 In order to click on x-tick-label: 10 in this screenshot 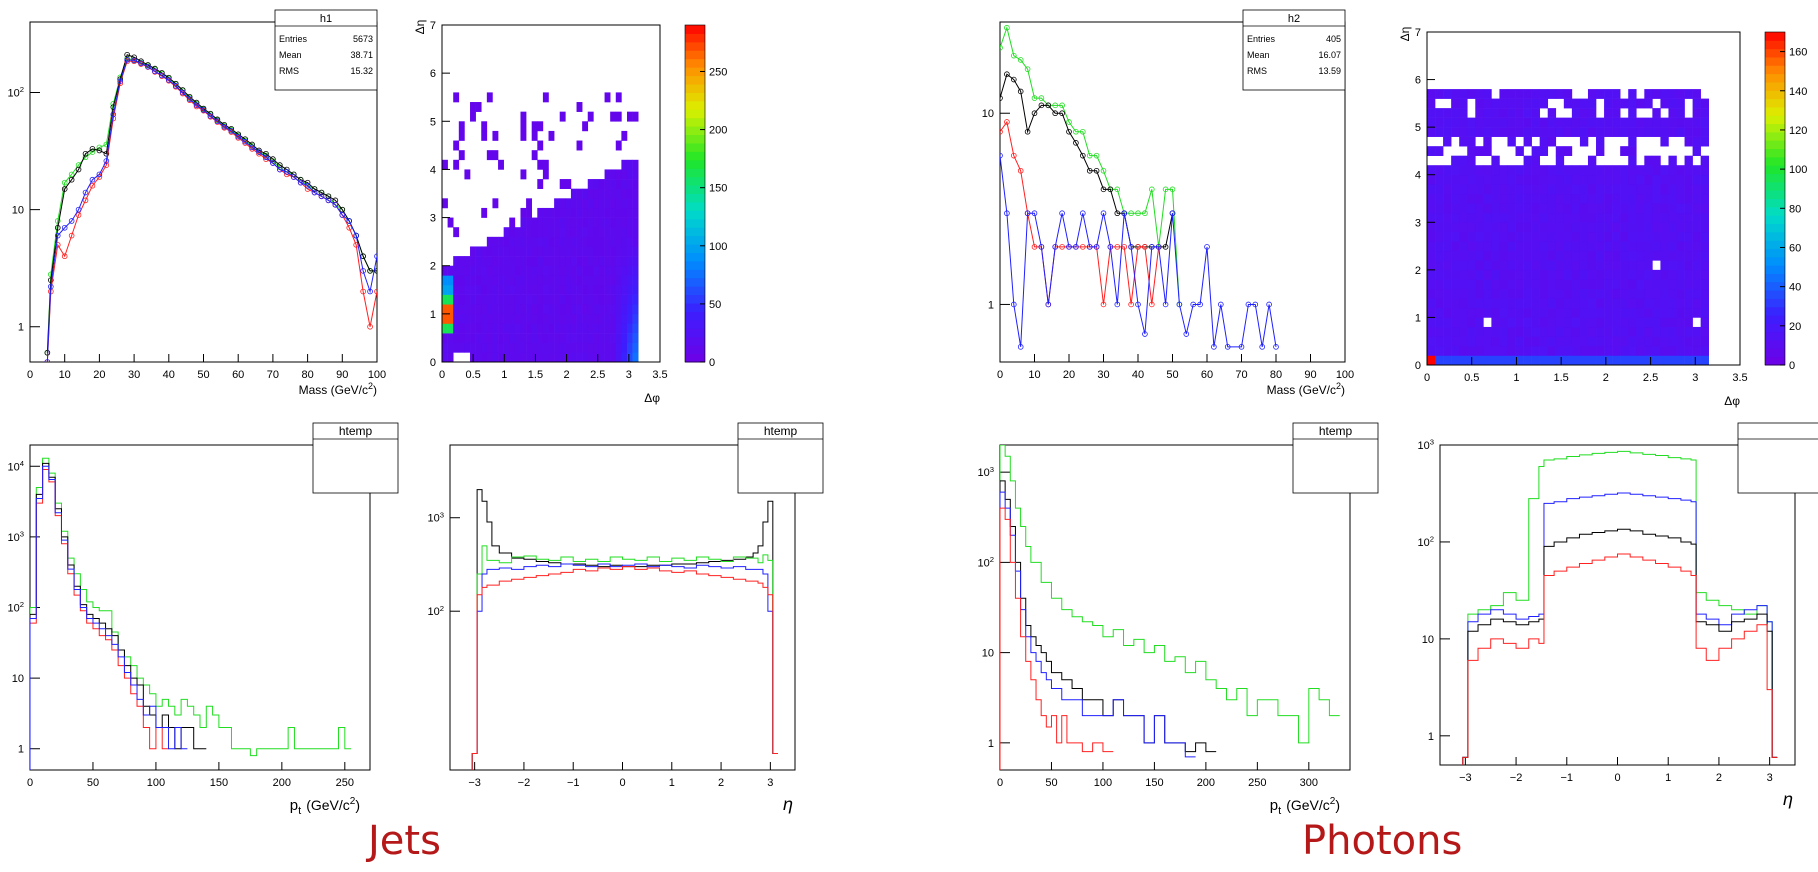, I will do `click(1034, 375)`.